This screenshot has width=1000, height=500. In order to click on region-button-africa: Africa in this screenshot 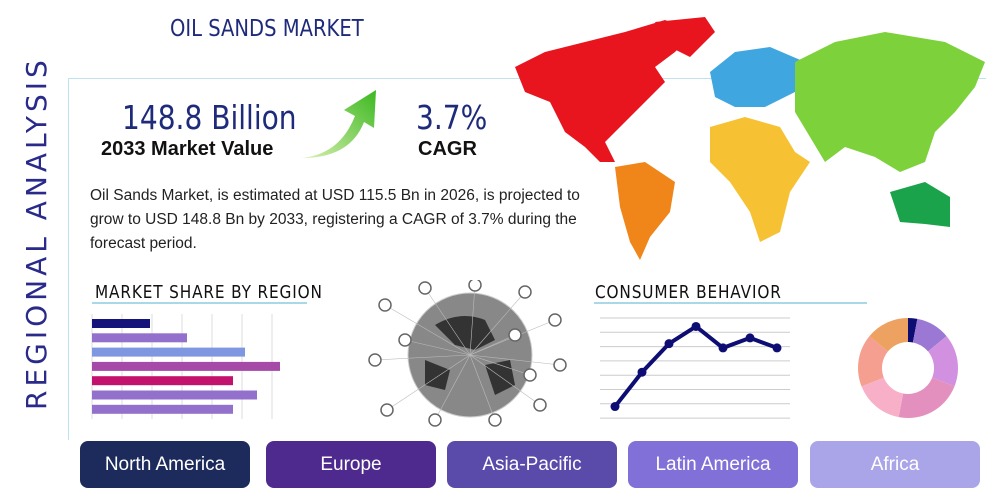, I will do `click(895, 464)`.